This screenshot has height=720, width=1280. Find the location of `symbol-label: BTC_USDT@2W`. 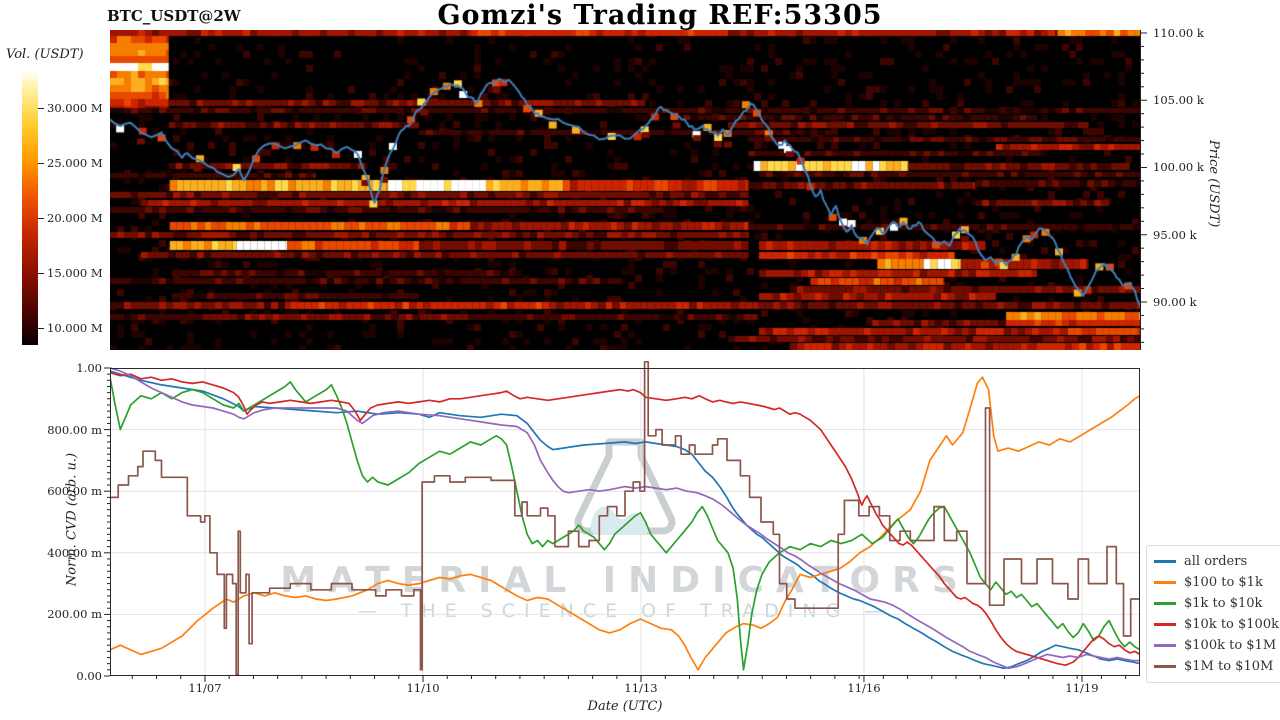

symbol-label: BTC_USDT@2W is located at coordinates (174, 16).